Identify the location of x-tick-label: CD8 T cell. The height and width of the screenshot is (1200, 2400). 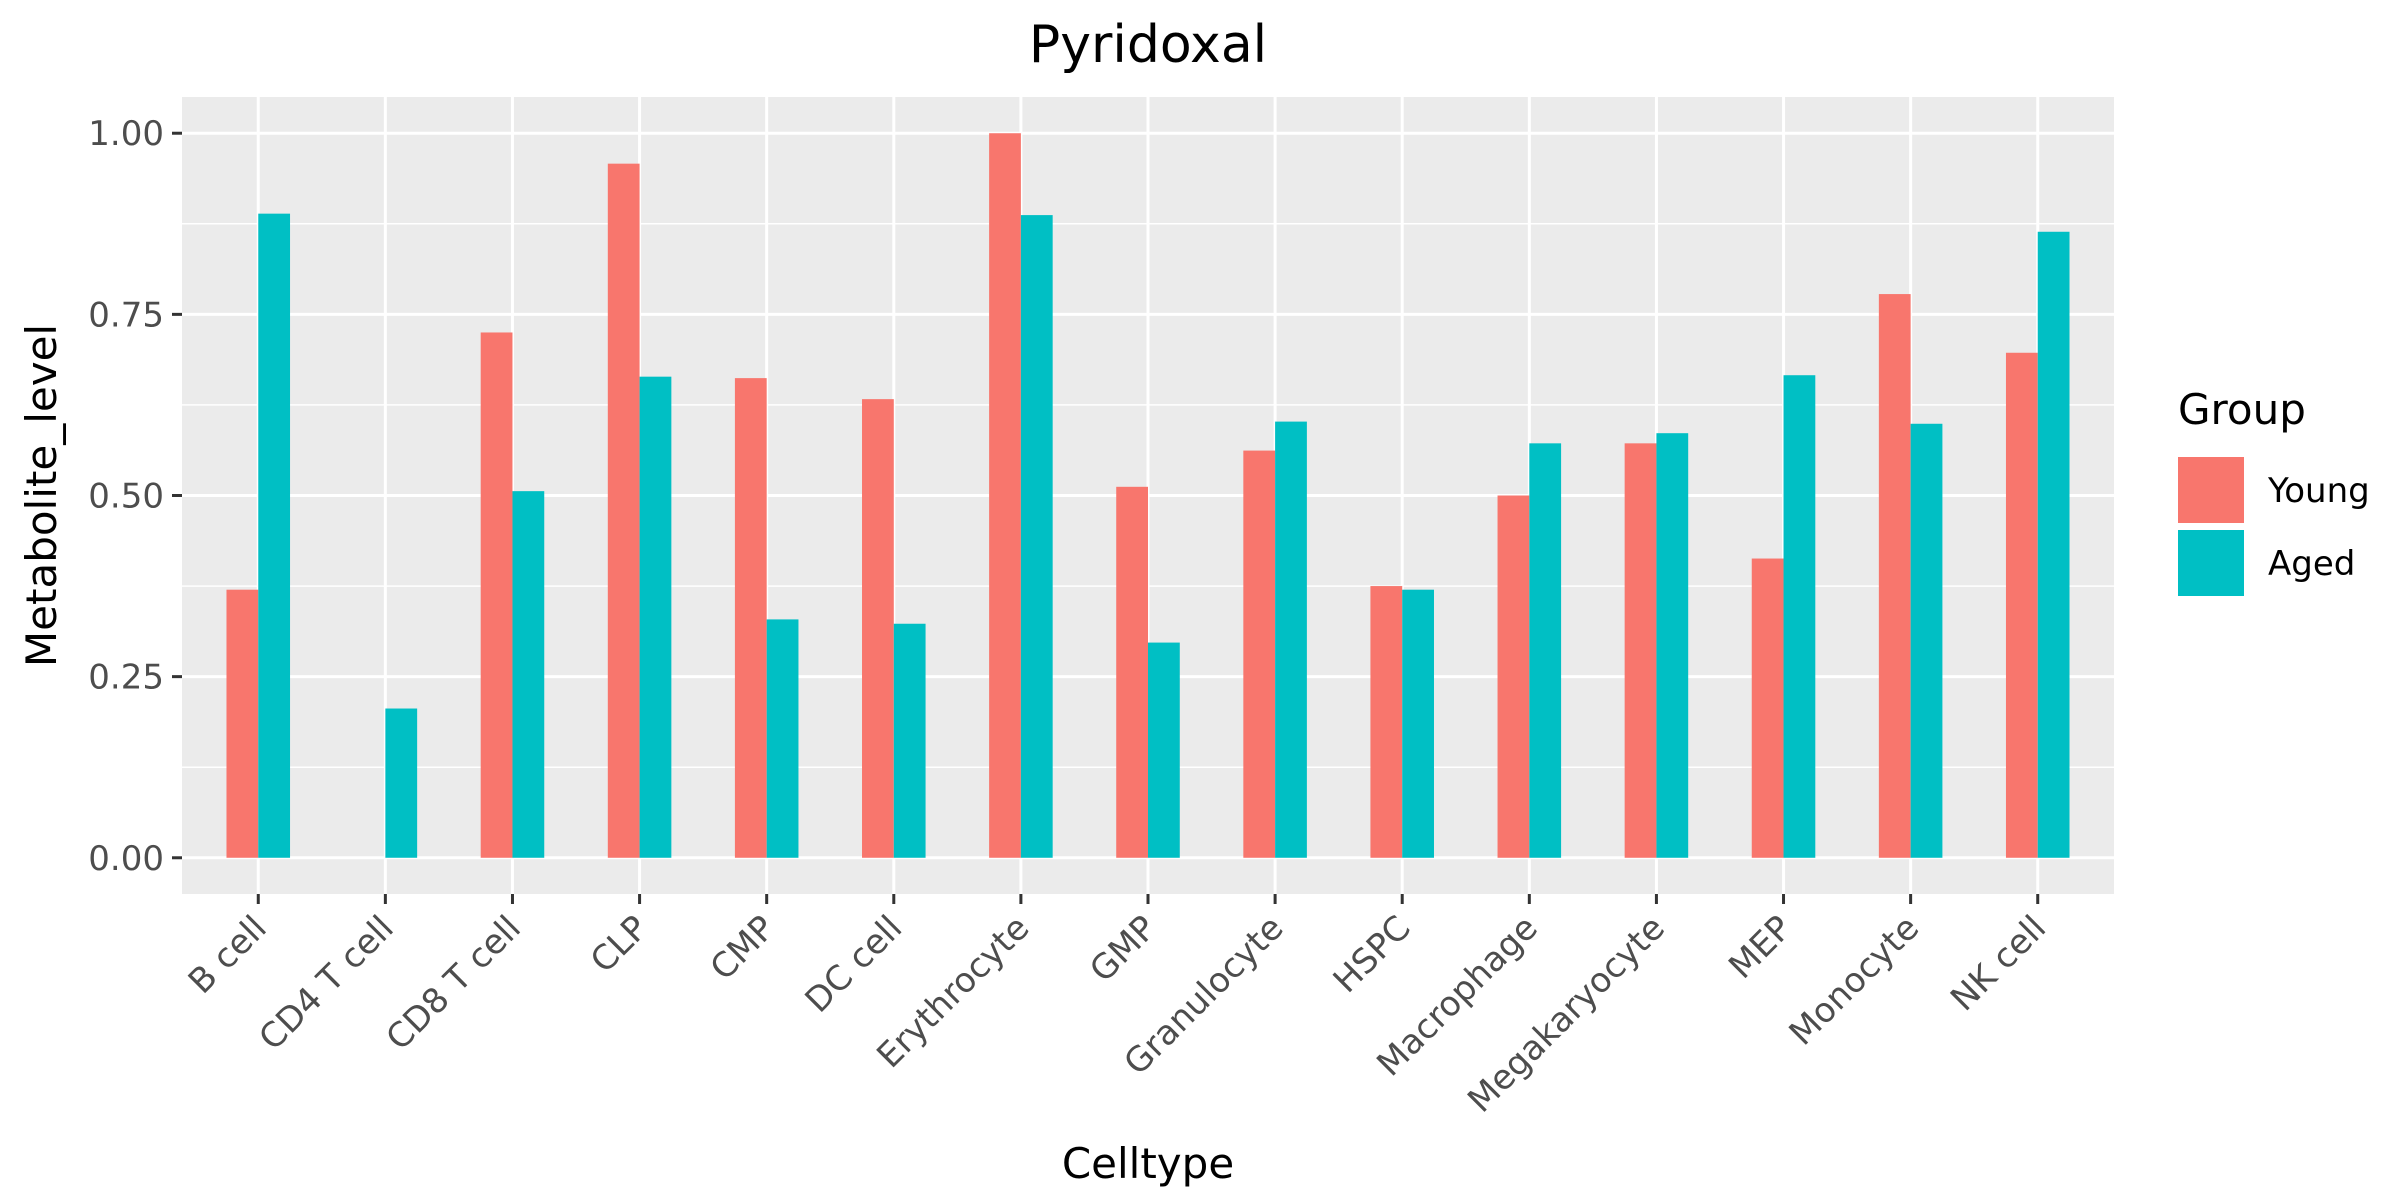
(454, 983).